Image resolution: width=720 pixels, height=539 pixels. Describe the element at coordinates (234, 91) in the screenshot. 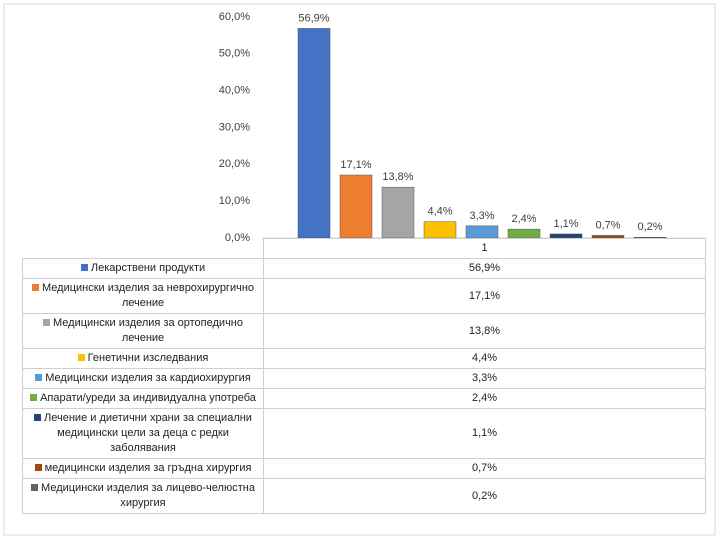

I see `y-tick-label: 40,0%` at that location.